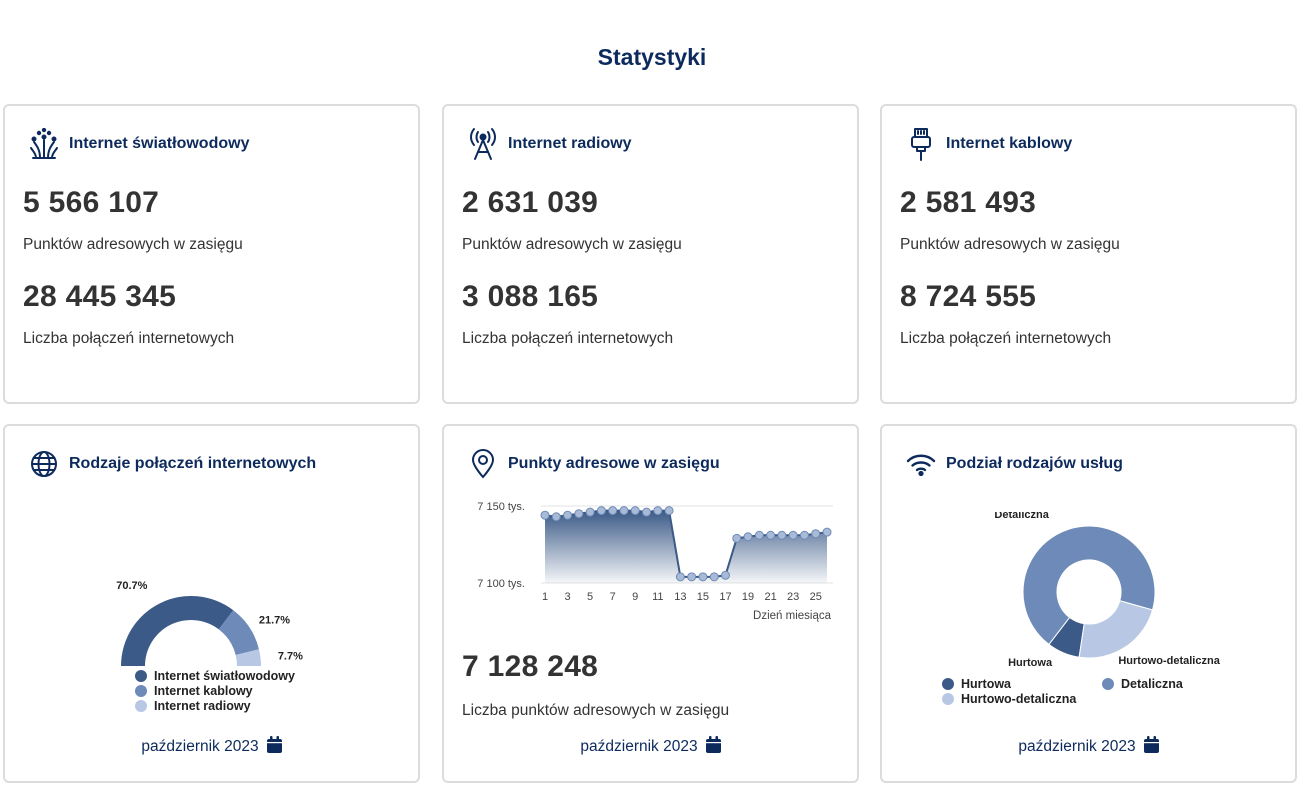 The width and height of the screenshot is (1304, 801). Describe the element at coordinates (171, 464) in the screenshot. I see `card-header: Rodzaje połączeń internetowych` at that location.